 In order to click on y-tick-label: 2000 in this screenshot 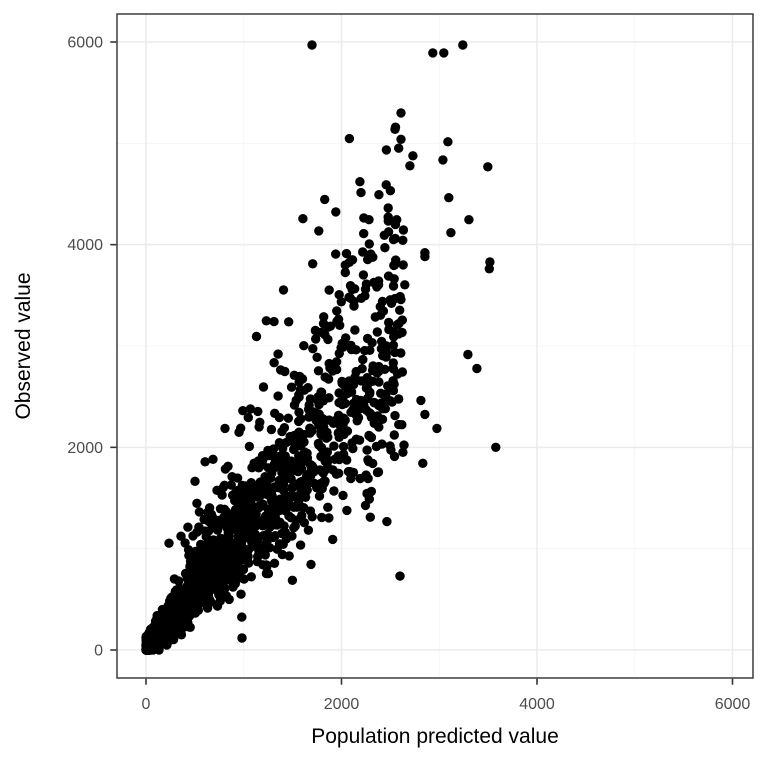, I will do `click(85, 448)`.